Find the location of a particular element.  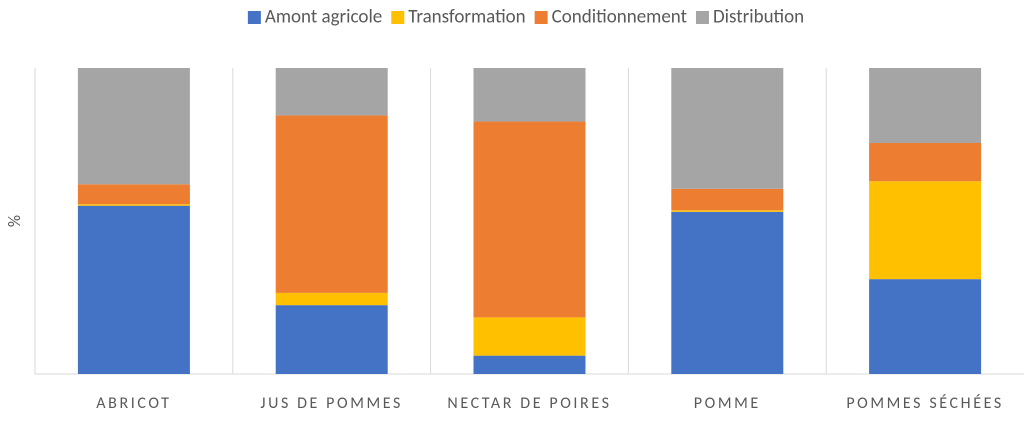

y-axis-label: % is located at coordinates (14, 221).